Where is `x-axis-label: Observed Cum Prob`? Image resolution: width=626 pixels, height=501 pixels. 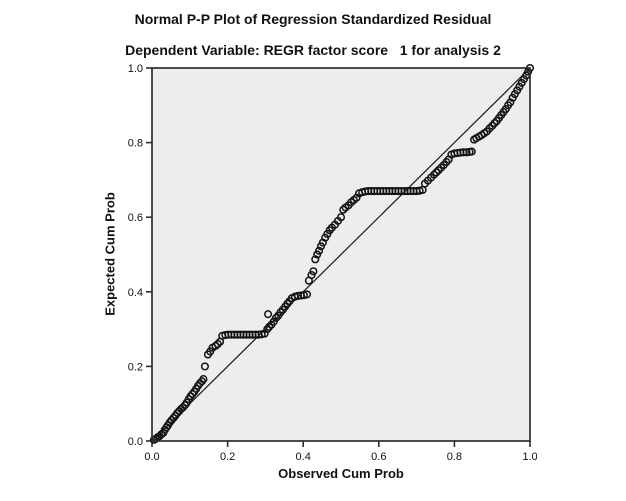 x-axis-label: Observed Cum Prob is located at coordinates (341, 473).